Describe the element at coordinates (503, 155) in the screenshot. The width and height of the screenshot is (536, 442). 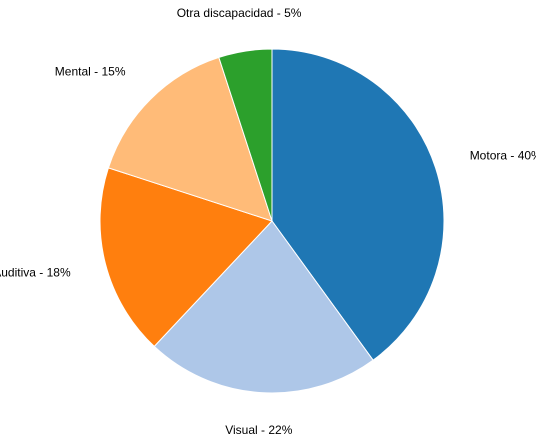
I see `pie-label-motora: Motora - 40%` at that location.